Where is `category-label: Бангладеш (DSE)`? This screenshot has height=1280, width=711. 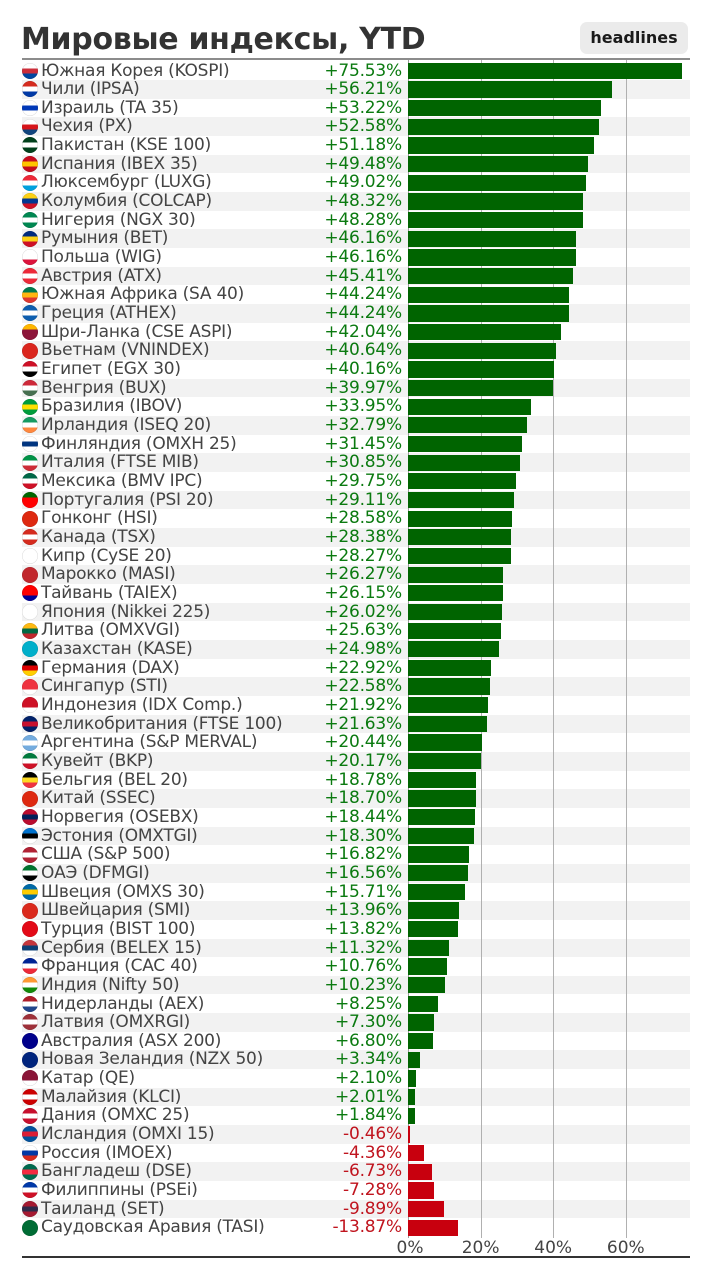
category-label: Бангладеш (DSE) is located at coordinates (116, 1171).